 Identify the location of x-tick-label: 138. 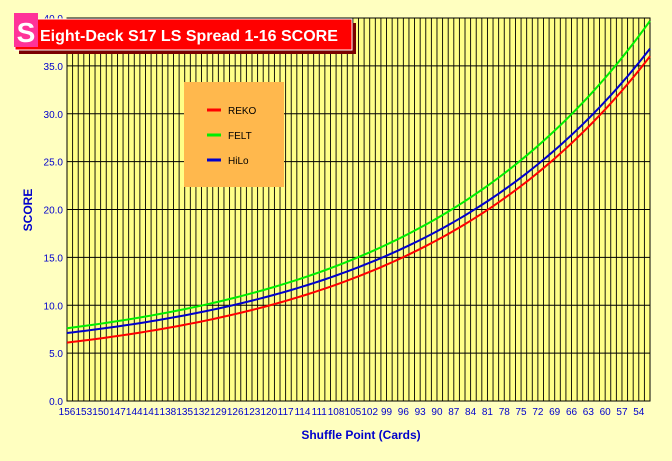
(168, 412).